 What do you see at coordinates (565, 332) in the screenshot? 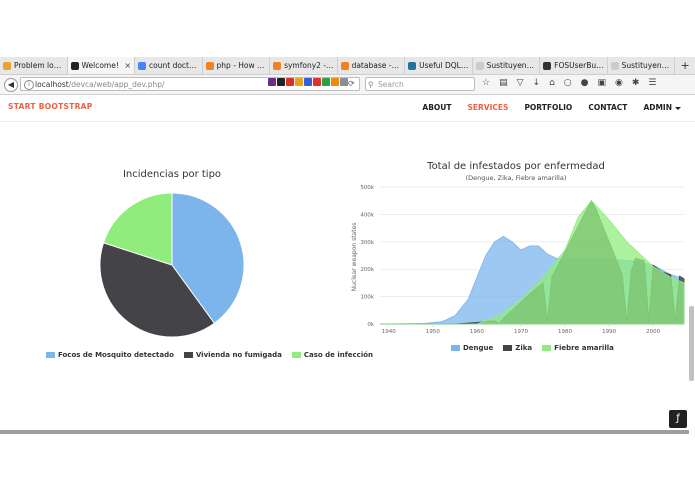
I see `x-tick-label: 1980` at bounding box center [565, 332].